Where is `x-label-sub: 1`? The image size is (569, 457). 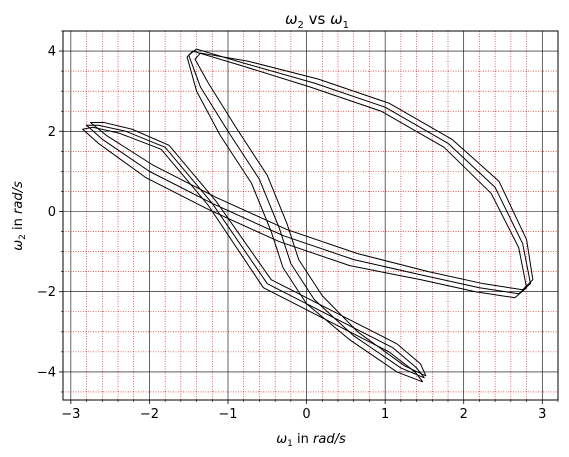 x-label-sub: 1 is located at coordinates (290, 444).